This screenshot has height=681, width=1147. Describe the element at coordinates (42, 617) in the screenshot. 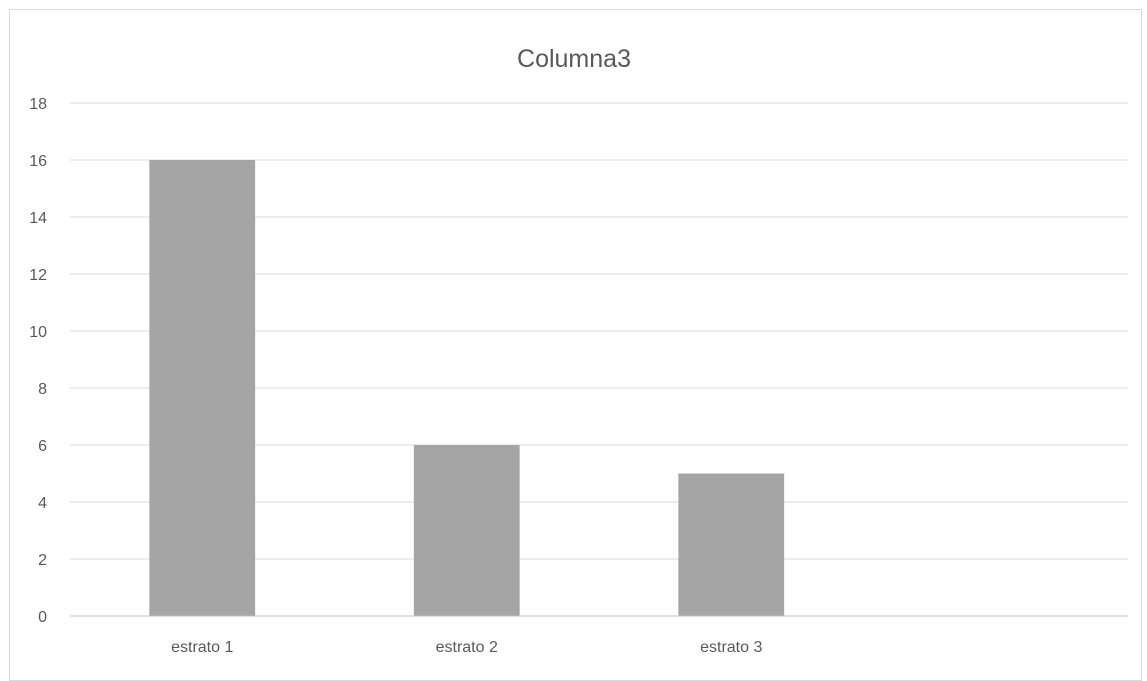

I see `y-tick-label: 0` at that location.